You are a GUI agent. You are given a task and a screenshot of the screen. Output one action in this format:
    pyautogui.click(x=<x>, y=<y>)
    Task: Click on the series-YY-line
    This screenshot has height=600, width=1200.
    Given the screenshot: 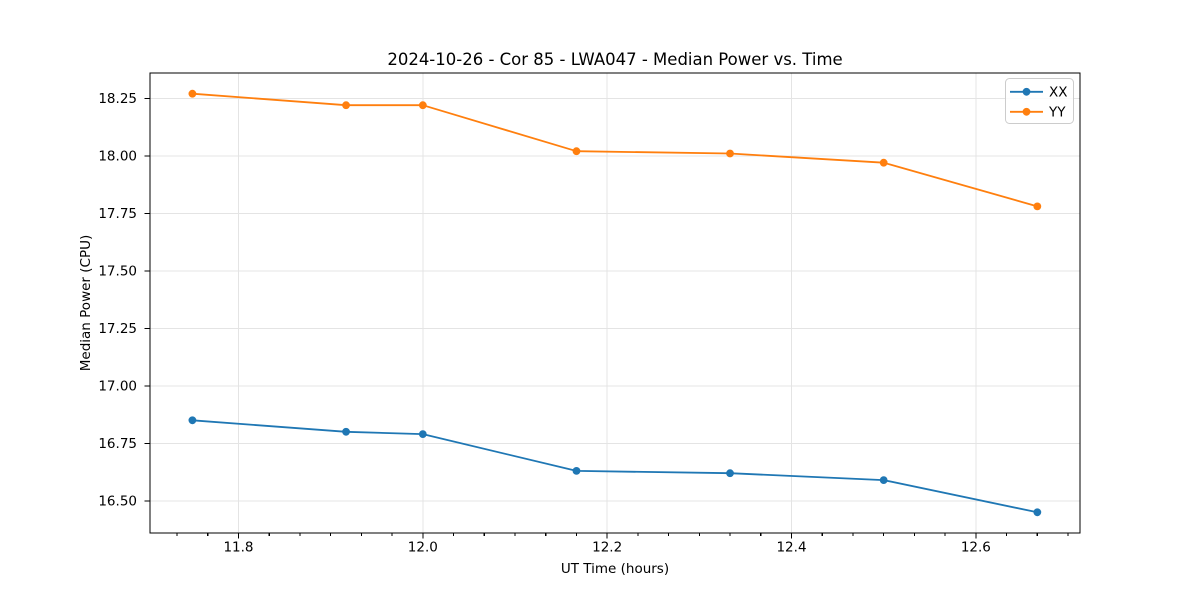 What is the action you would take?
    pyautogui.click(x=615, y=150)
    